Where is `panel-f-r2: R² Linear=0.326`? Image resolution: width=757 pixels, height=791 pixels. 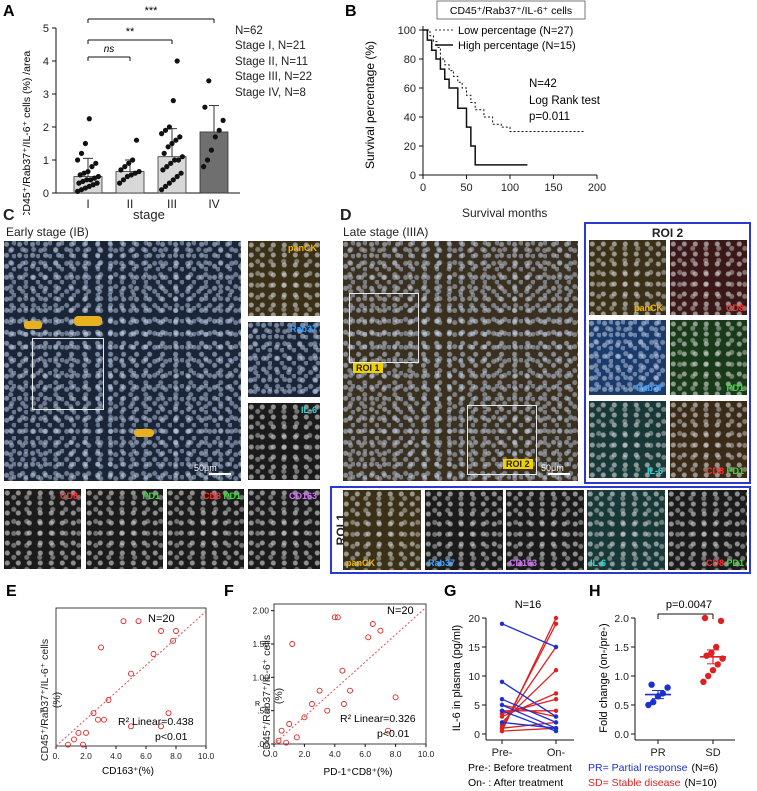 panel-f-r2: R² Linear=0.326 is located at coordinates (378, 719).